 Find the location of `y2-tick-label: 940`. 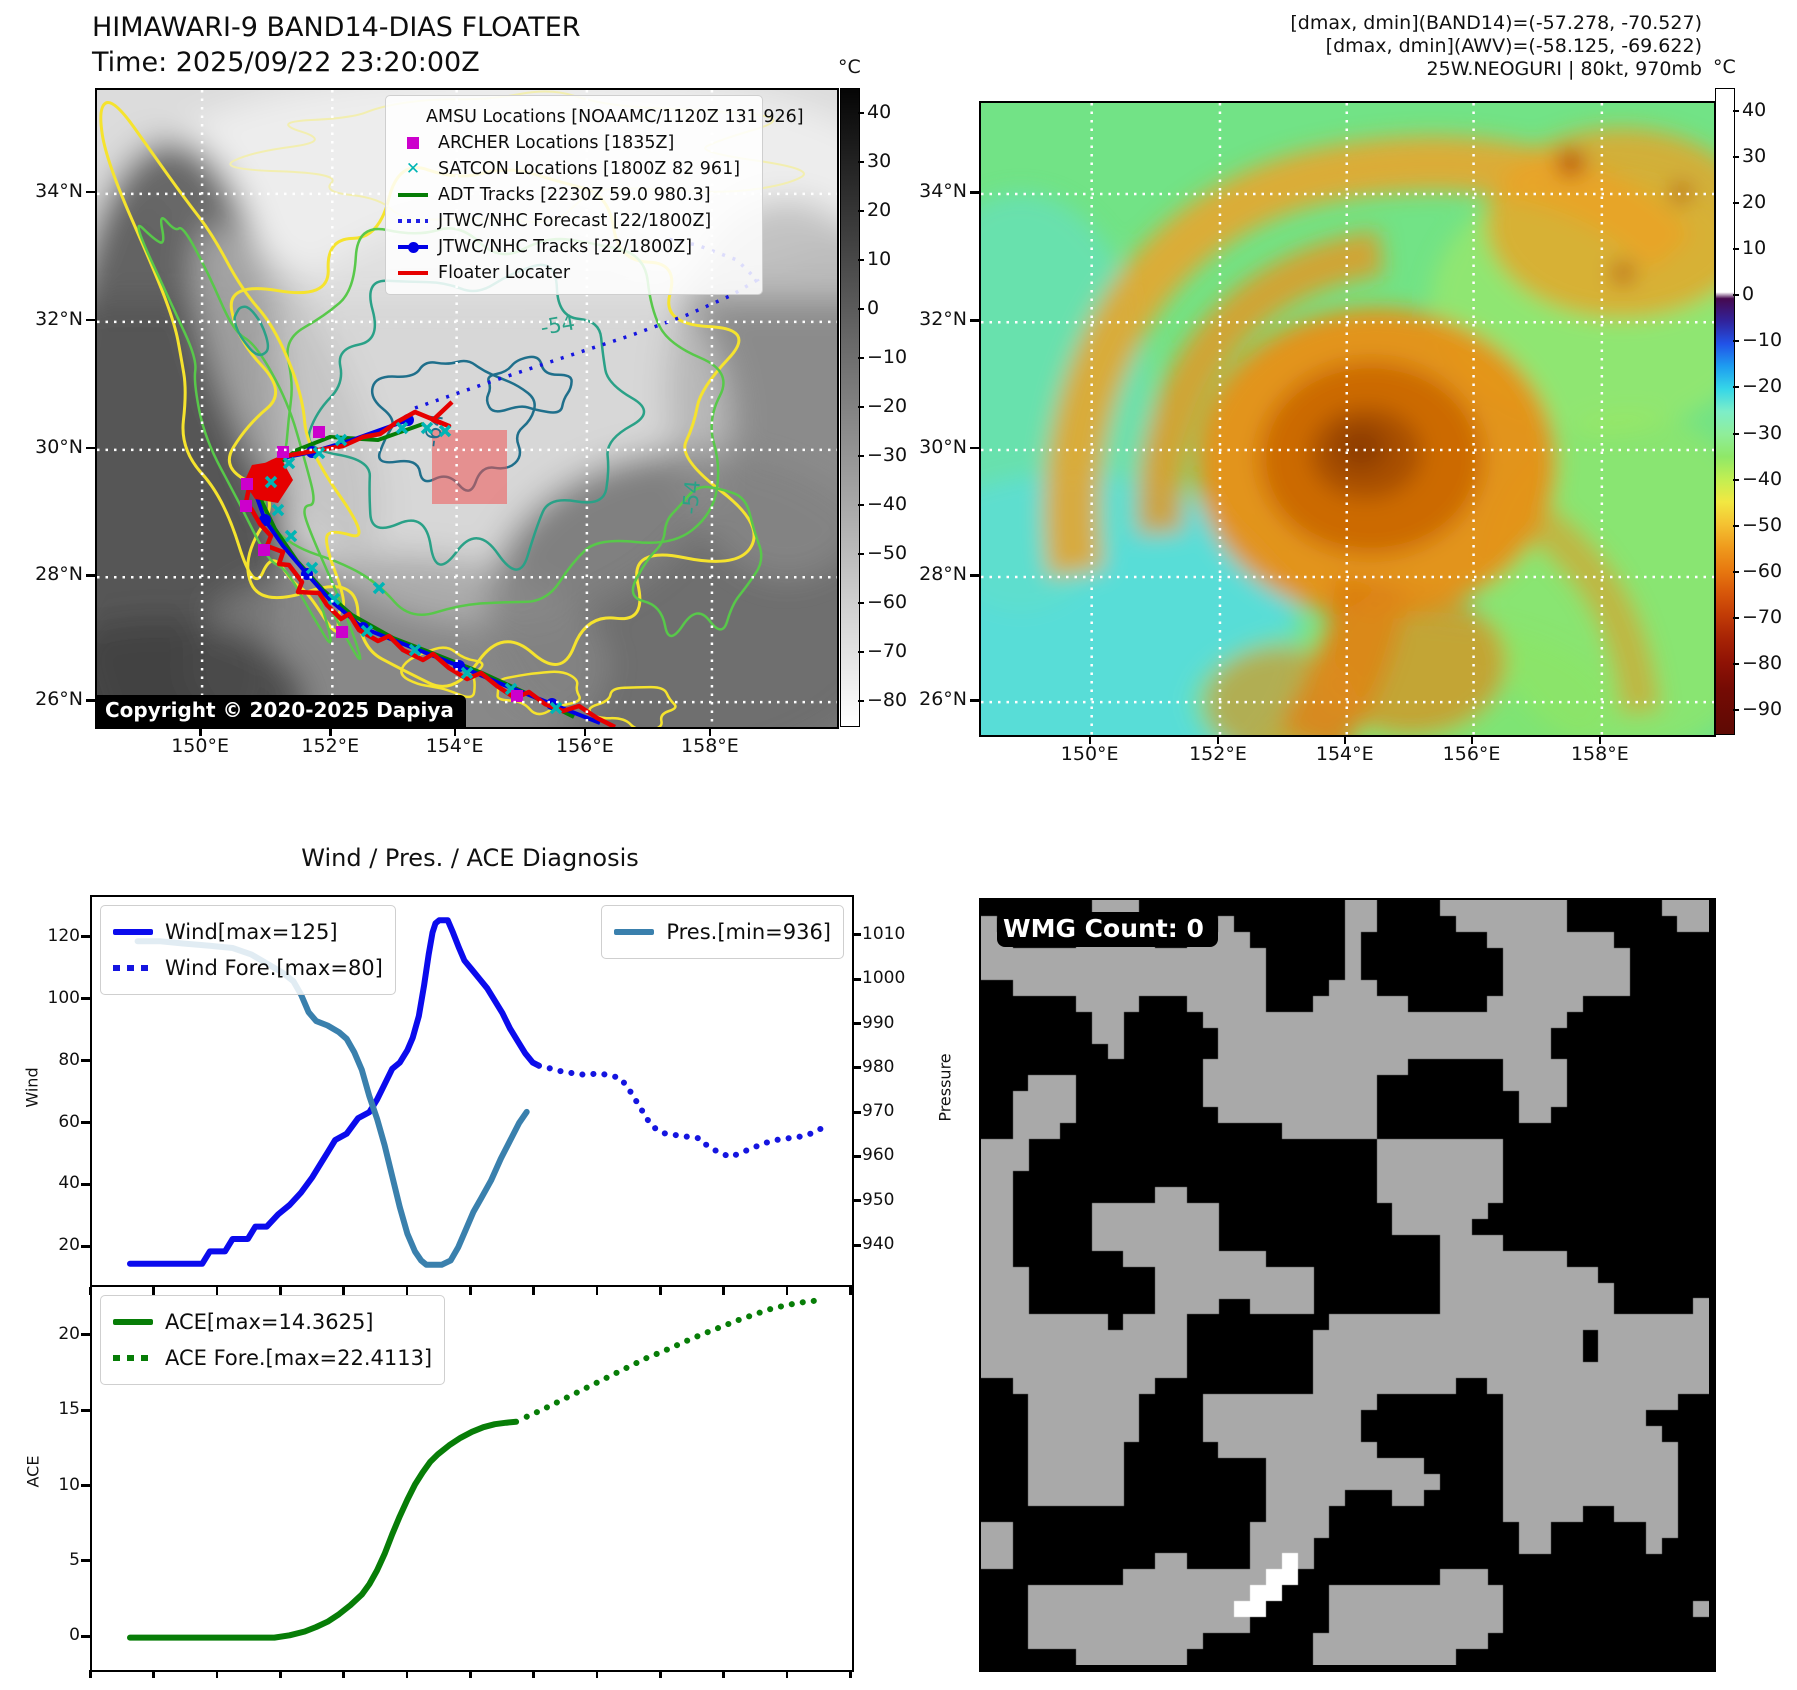

y2-tick-label: 940 is located at coordinates (878, 1244).